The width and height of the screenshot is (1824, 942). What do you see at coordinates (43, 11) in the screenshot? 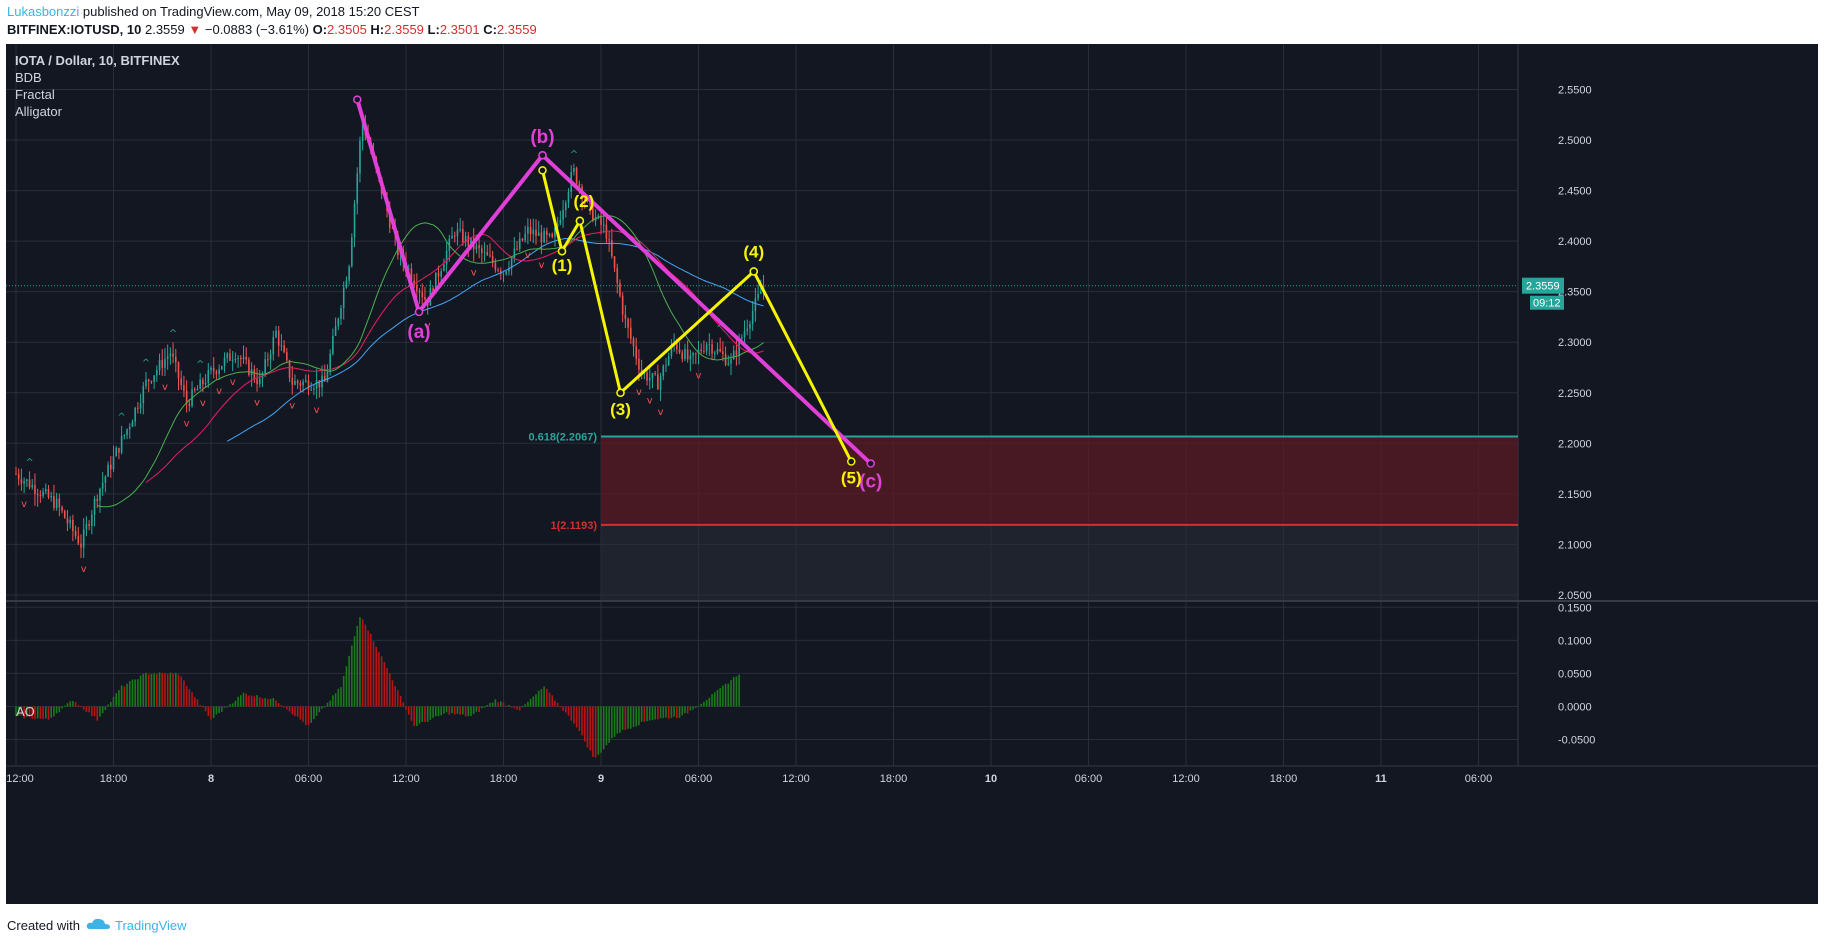
I see `author-link: Lukasbonzzi` at bounding box center [43, 11].